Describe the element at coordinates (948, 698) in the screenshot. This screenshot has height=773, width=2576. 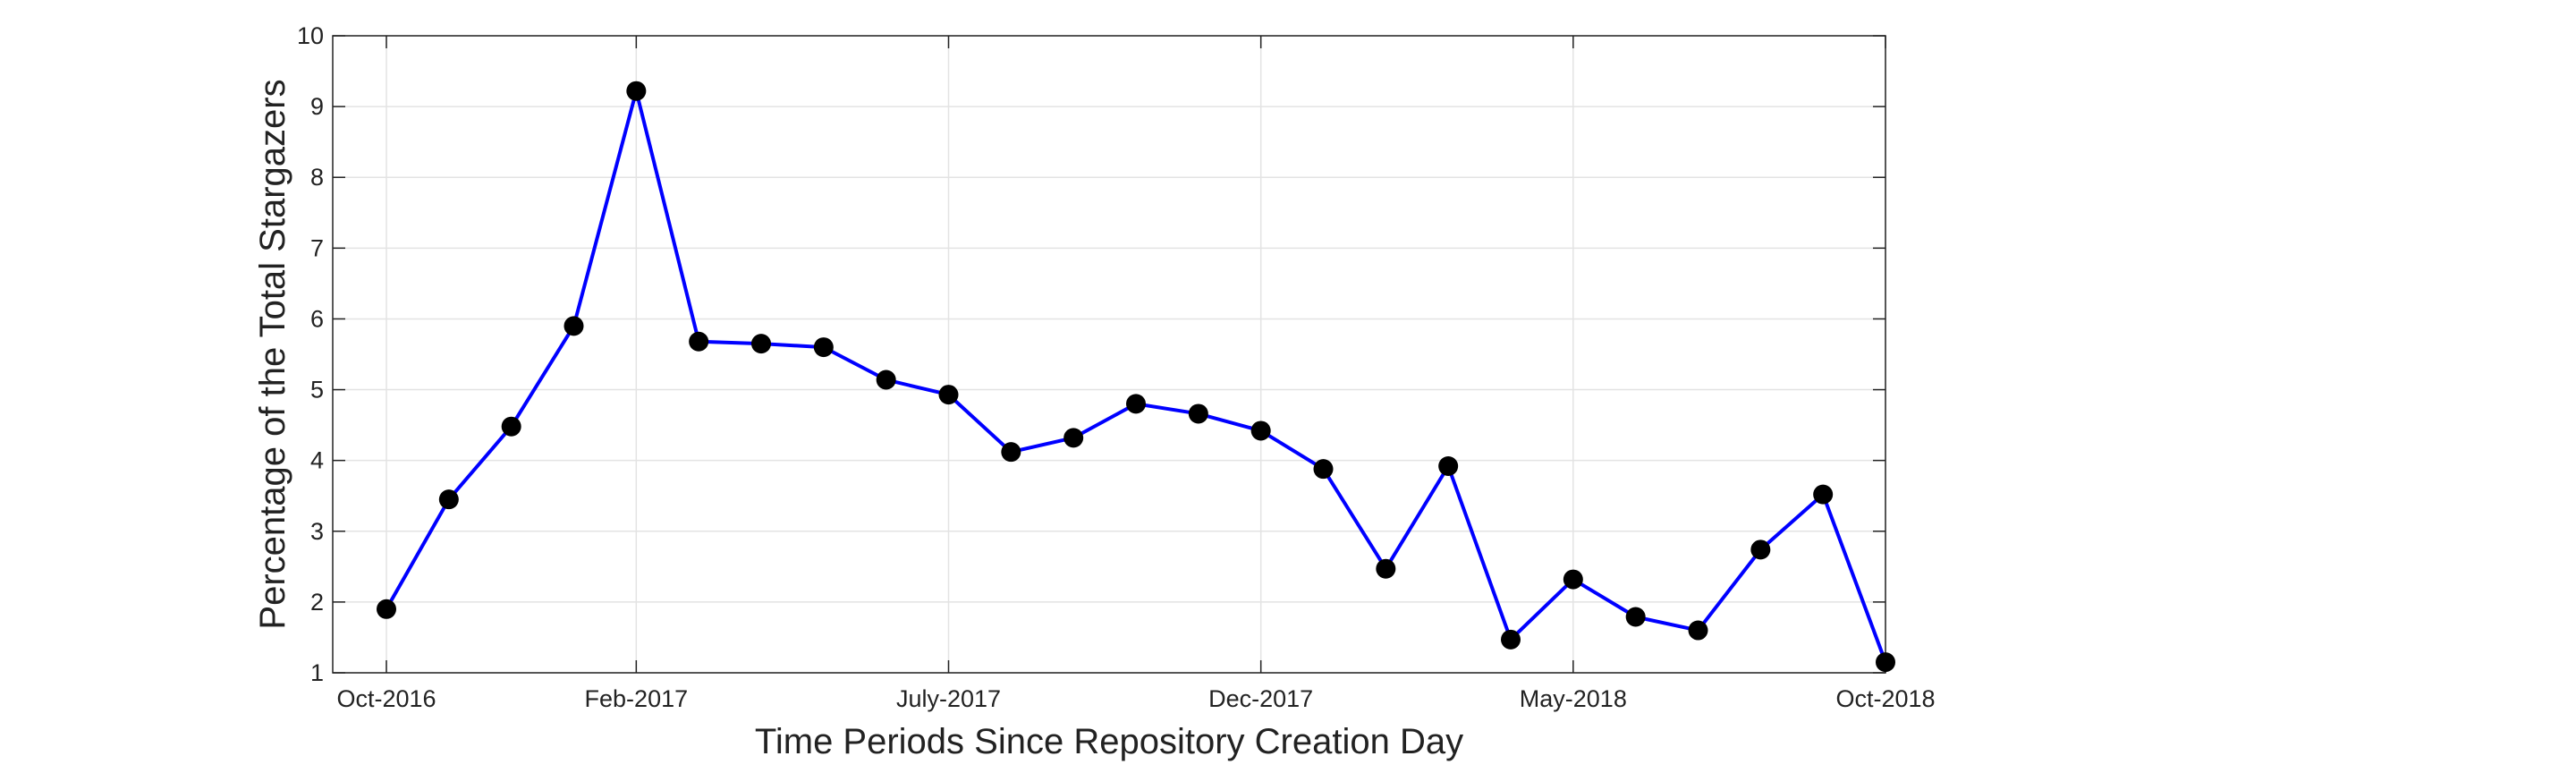
I see `x-tick-label: July-2017` at that location.